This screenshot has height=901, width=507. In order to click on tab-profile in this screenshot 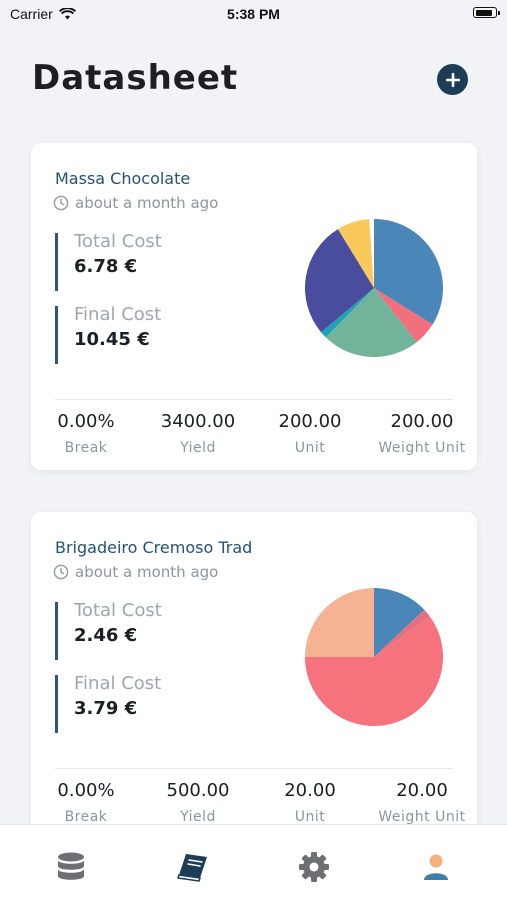, I will do `click(436, 867)`.